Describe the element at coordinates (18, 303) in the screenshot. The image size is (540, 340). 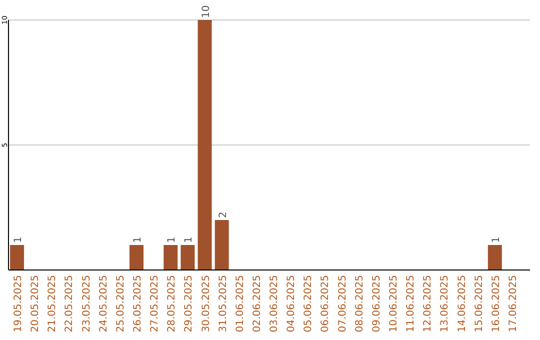
I see `x-tick-label: 19.05.2025` at that location.